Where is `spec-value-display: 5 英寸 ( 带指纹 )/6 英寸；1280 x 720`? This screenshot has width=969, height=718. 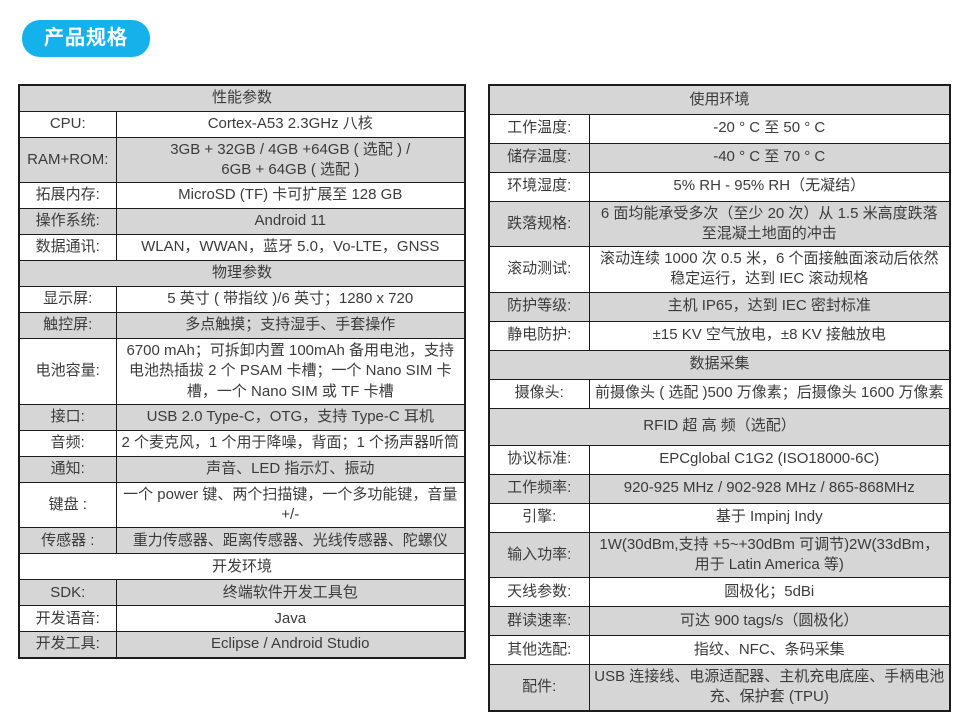
spec-value-display: 5 英寸 ( 带指纹 )/6 英寸；1280 x 720 is located at coordinates (290, 299).